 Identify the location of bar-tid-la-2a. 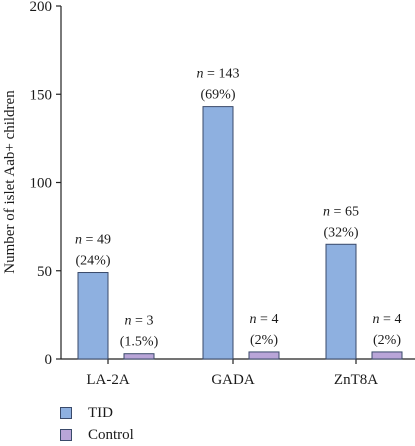
(93, 316).